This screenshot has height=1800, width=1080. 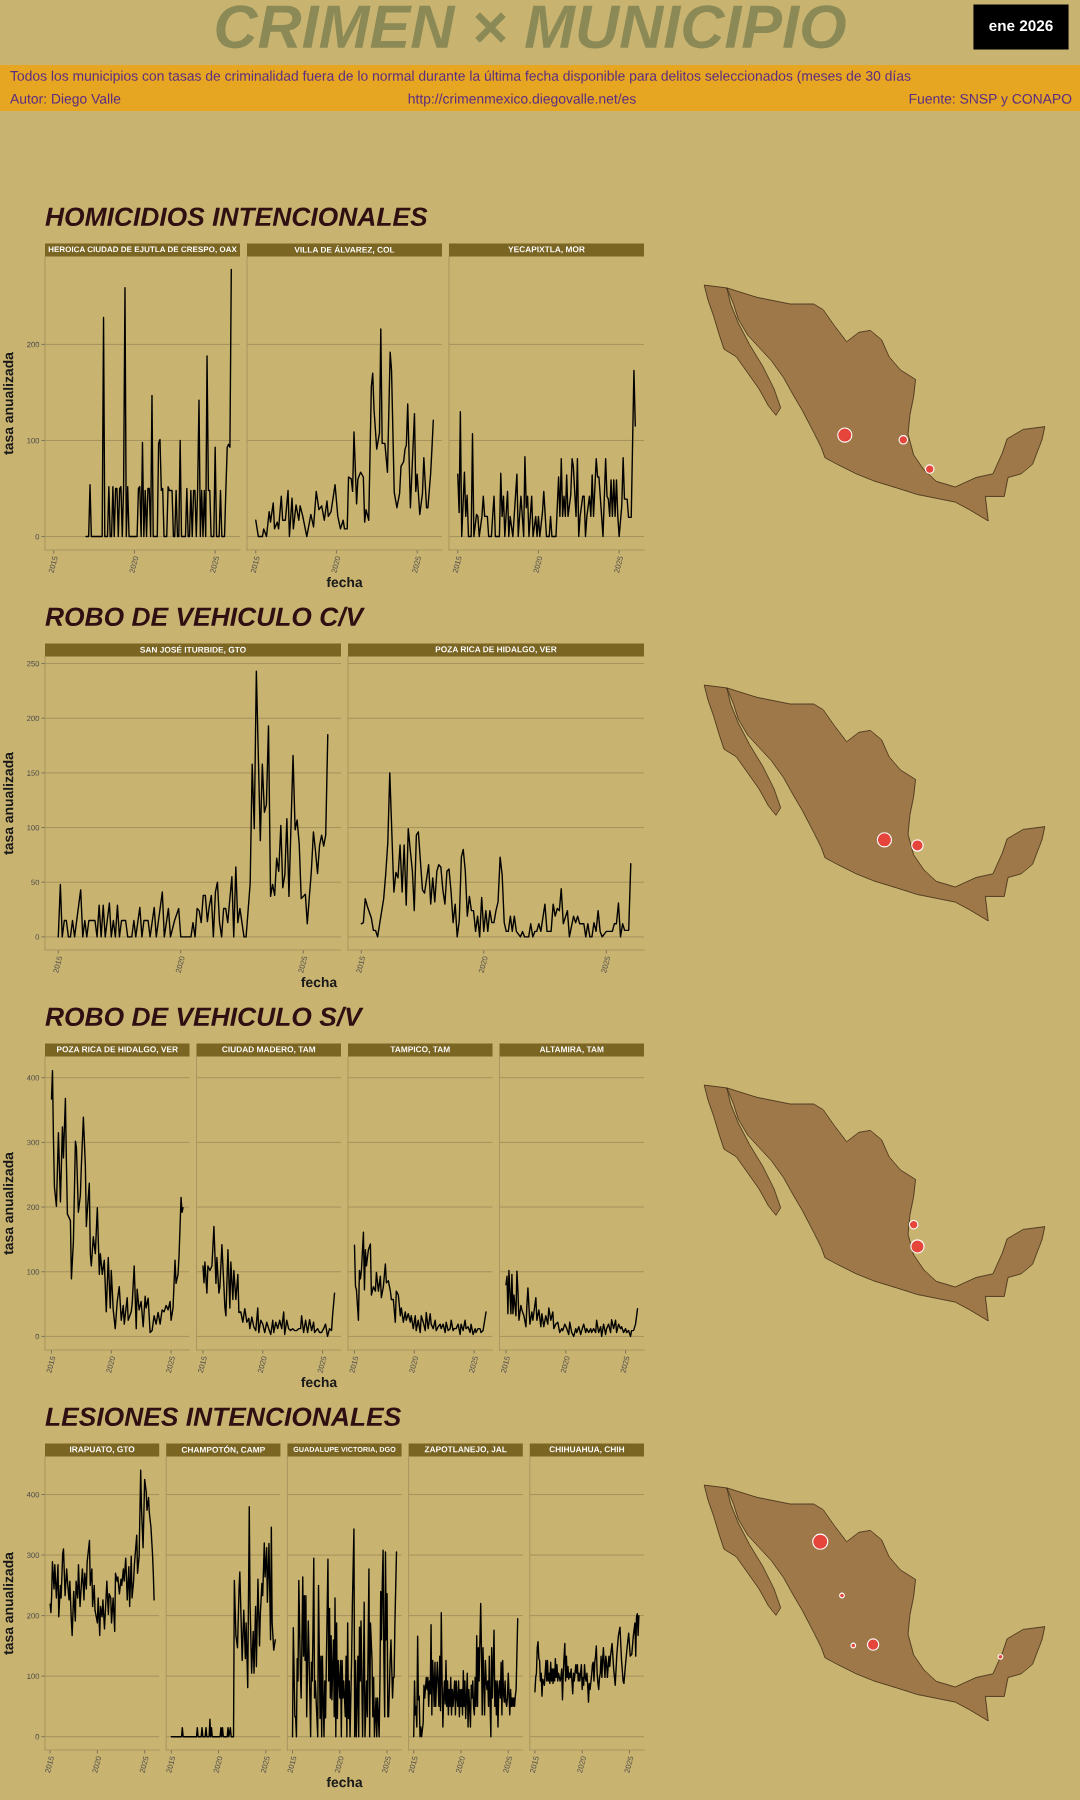 What do you see at coordinates (223, 1449) in the screenshot?
I see `chart-subtitle: CHAMPOTÓN, CAMP` at bounding box center [223, 1449].